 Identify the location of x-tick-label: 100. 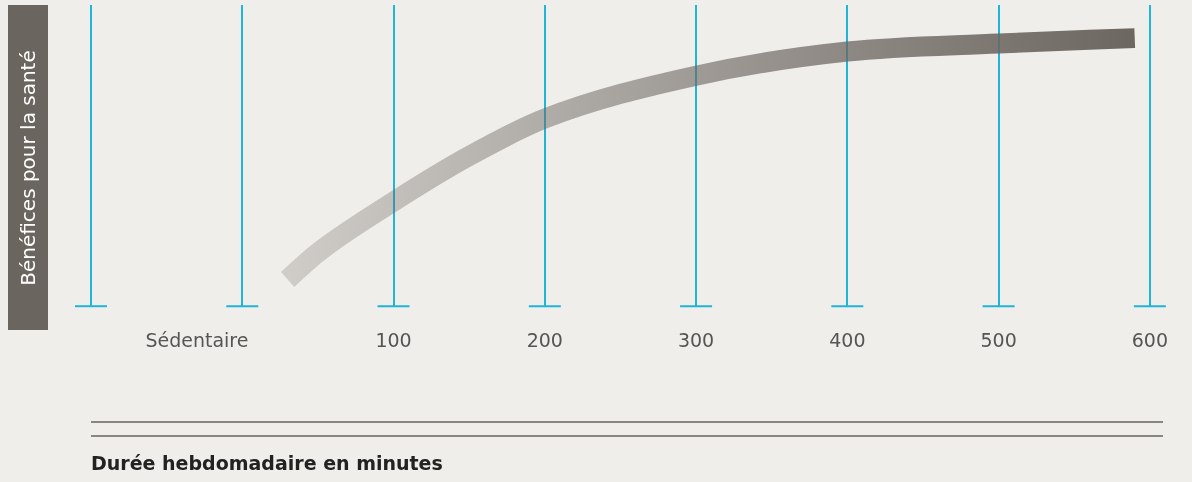
(393, 339).